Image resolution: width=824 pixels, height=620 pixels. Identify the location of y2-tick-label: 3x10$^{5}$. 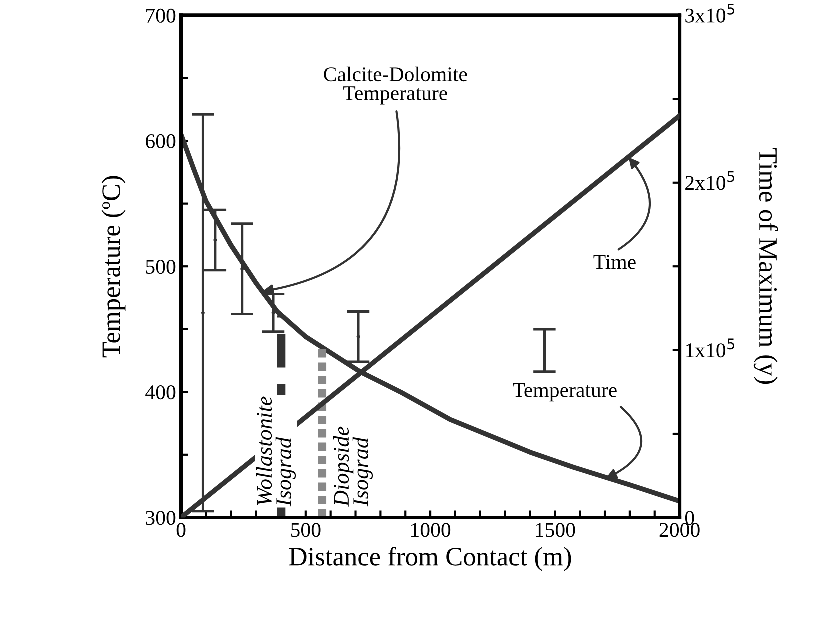
(710, 13).